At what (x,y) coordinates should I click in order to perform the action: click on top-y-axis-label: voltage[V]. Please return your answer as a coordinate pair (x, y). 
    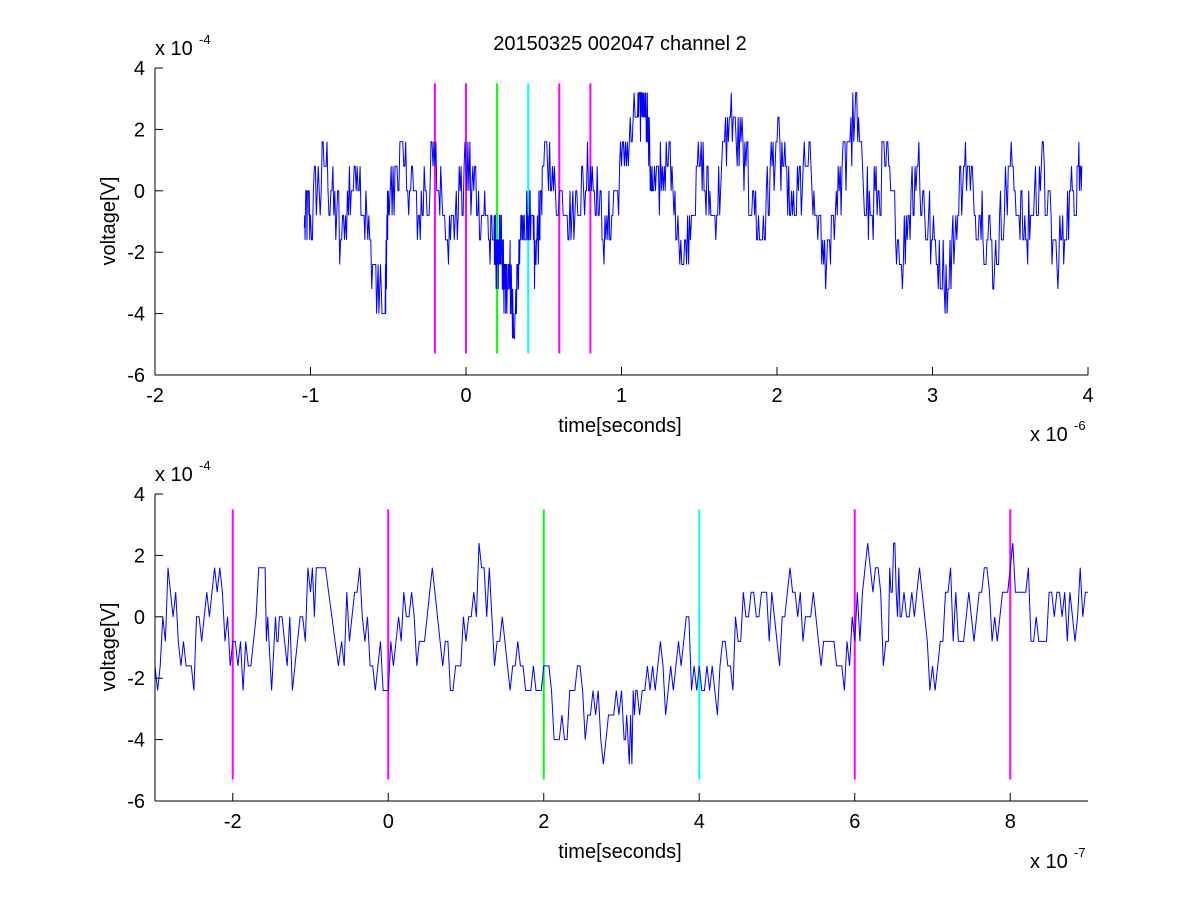
    Looking at the image, I should click on (109, 221).